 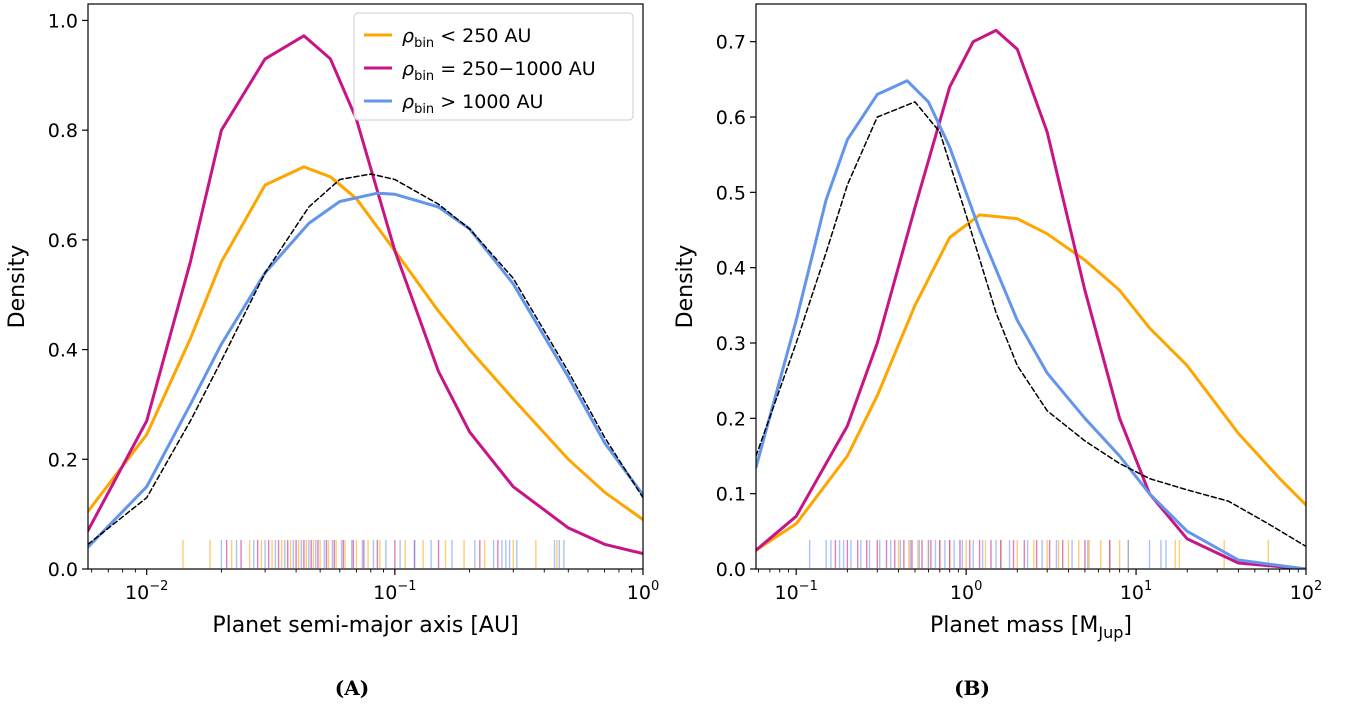 What do you see at coordinates (514, 69) in the screenshot?
I see `legend-text: = 250−1000 AU` at bounding box center [514, 69].